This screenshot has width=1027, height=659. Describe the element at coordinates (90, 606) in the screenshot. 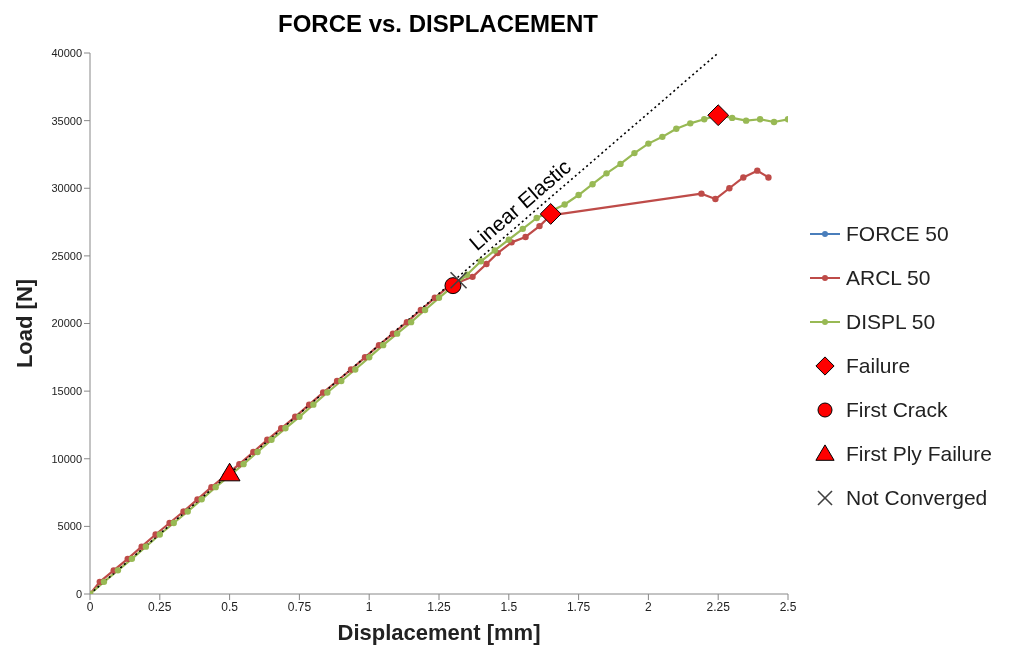

I see `x-tick-label: 0` at that location.